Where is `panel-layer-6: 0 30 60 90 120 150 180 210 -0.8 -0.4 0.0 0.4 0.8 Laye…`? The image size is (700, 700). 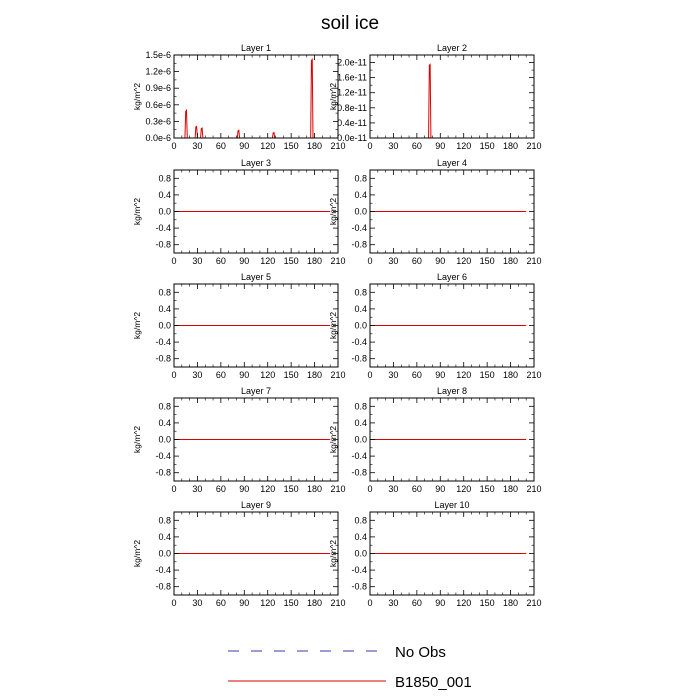
panel-layer-6: 0 30 60 90 120 150 180 210 -0.8 -0.4 0.0 0.4 0.8 Laye… is located at coordinates (435, 326).